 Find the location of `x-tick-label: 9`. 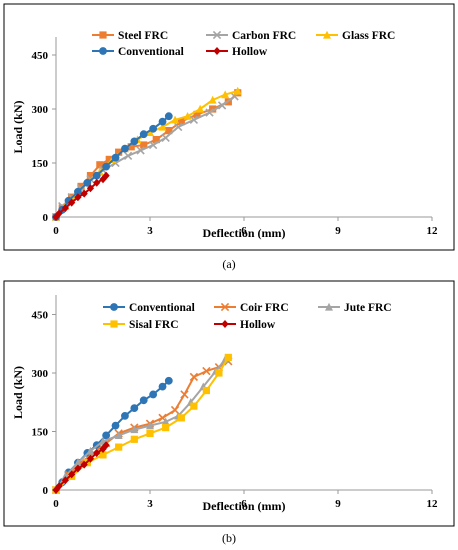

x-tick-label: 9 is located at coordinates (338, 231).